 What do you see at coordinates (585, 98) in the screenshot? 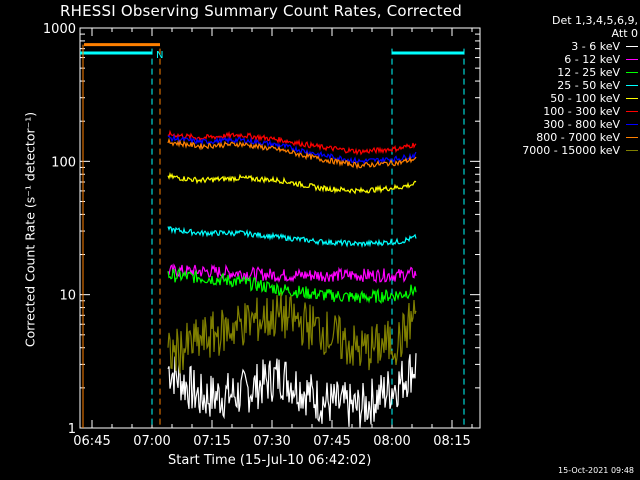
I see `legend-entry-label: 50 - 100 keV` at bounding box center [585, 98].